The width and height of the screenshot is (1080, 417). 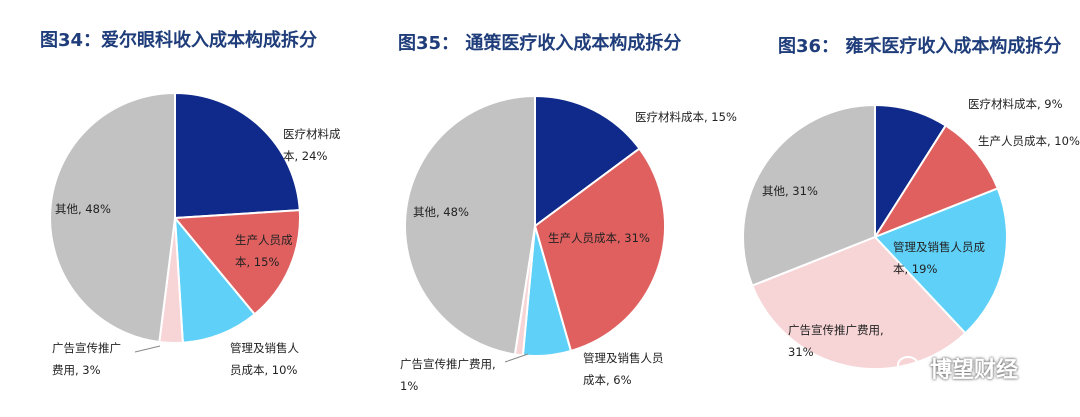 What do you see at coordinates (448, 375) in the screenshot?
I see `pie2-label-4: 广告宣传推广费用, 1%` at bounding box center [448, 375].